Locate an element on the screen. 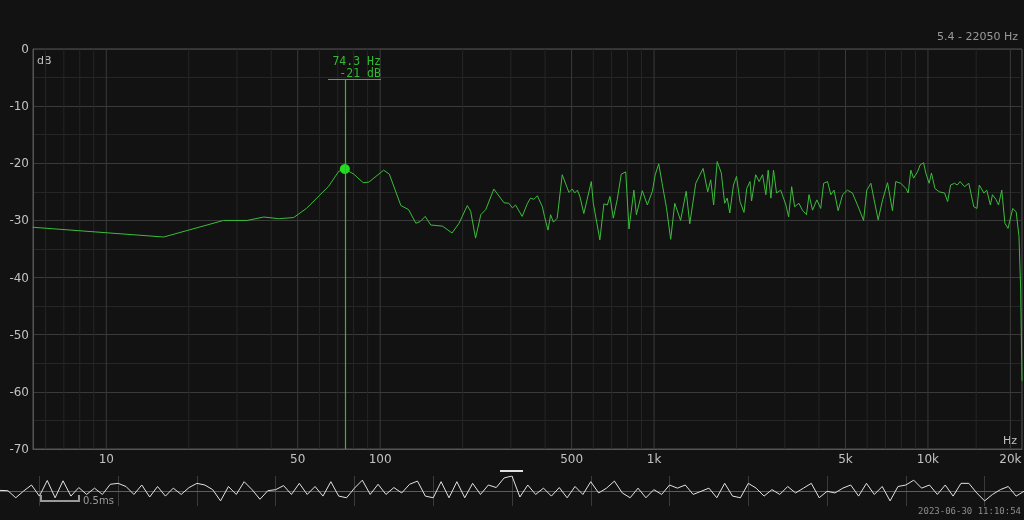 This screenshot has height=520, width=1024. x-tick-label: 10 is located at coordinates (106, 459).